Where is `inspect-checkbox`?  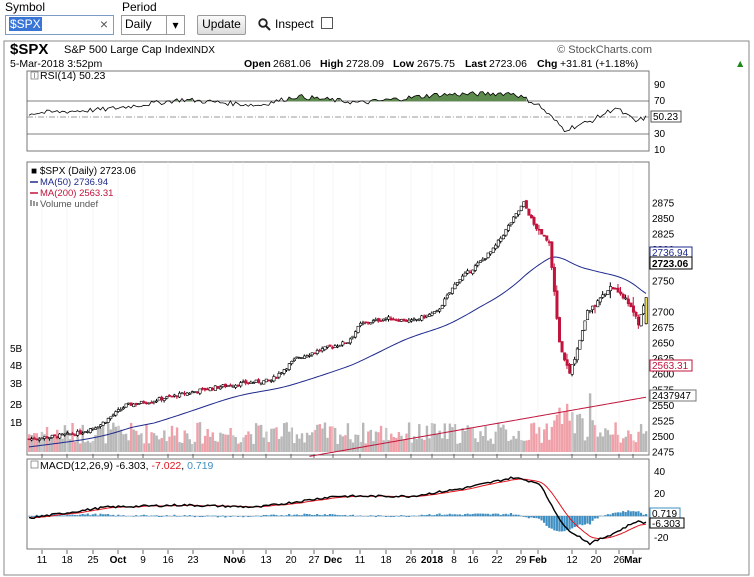 inspect-checkbox is located at coordinates (327, 23).